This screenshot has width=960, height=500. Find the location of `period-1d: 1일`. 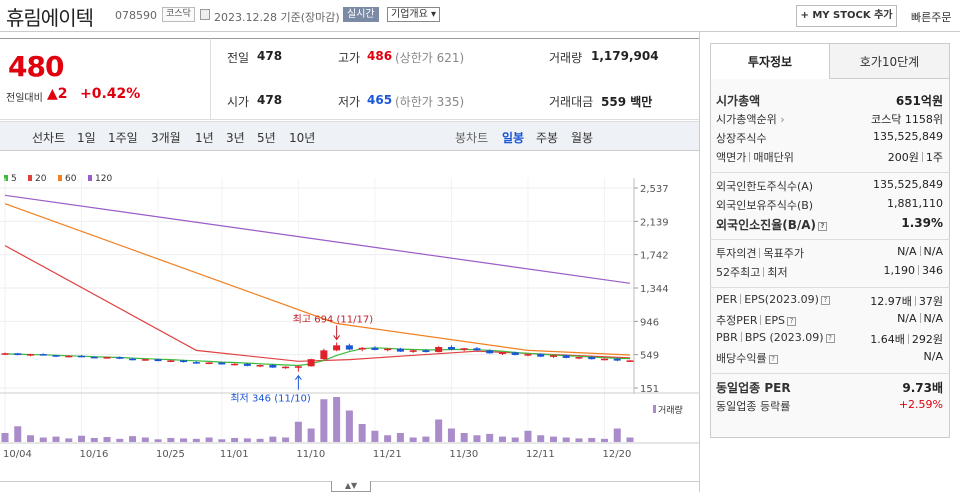

period-1d: 1일 is located at coordinates (86, 138).